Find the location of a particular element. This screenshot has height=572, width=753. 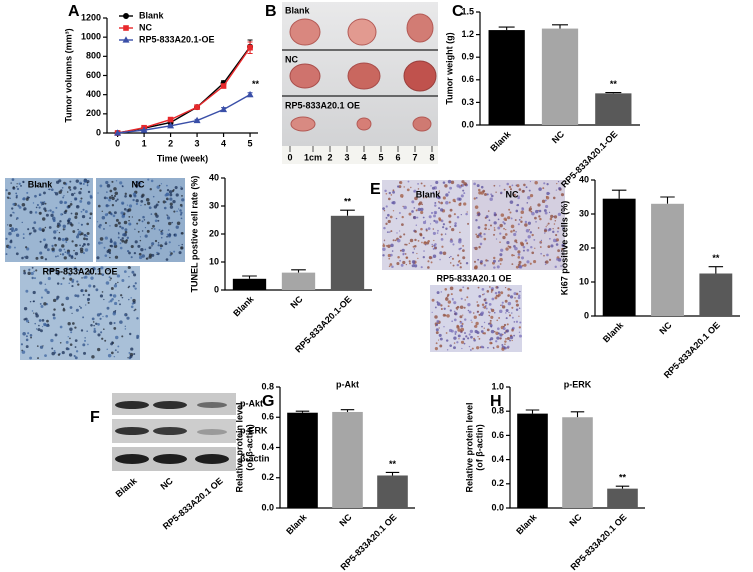

chart-title: p-Akt is located at coordinates (347, 384).